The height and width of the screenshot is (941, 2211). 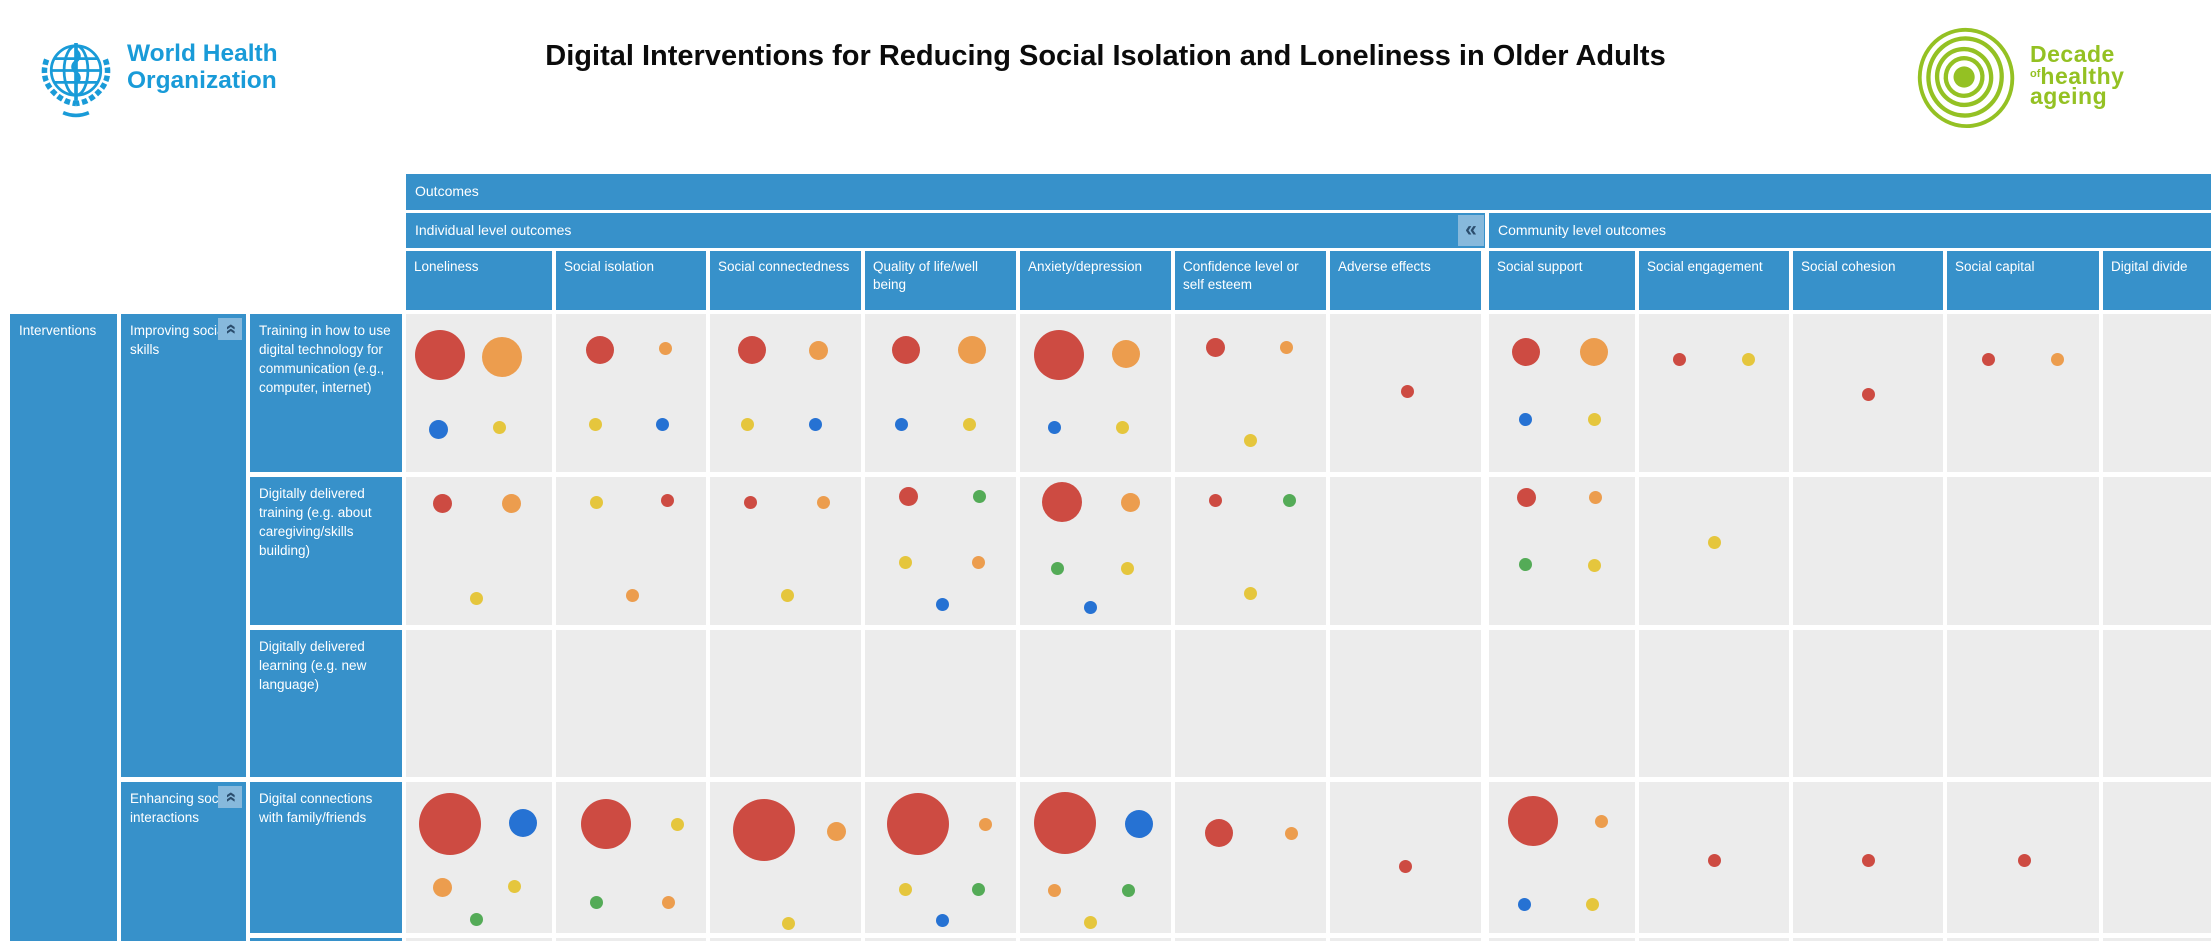 What do you see at coordinates (1471, 230) in the screenshot?
I see `collapse-individual-outcomes-button: «` at bounding box center [1471, 230].